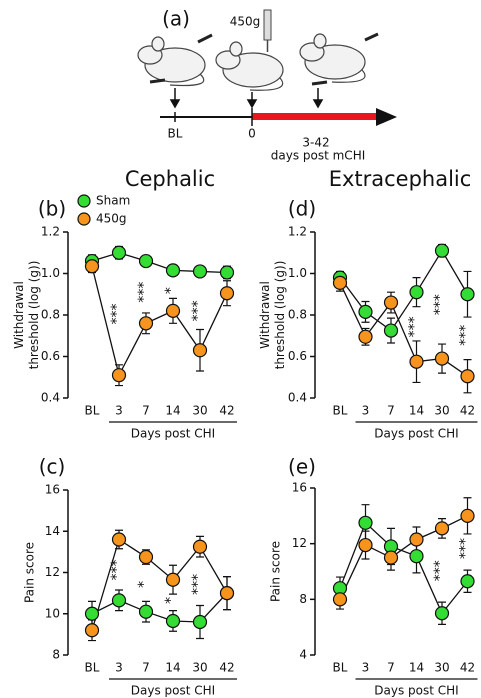  I want to click on timeline-label: BL, so click(175, 134).